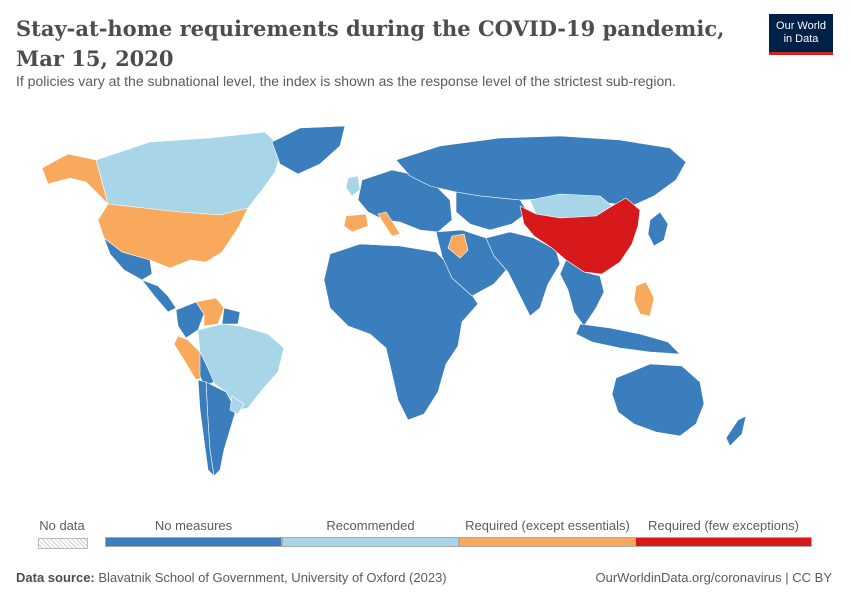 The height and width of the screenshot is (600, 850). What do you see at coordinates (231, 316) in the screenshot?
I see `region-guianas` at bounding box center [231, 316].